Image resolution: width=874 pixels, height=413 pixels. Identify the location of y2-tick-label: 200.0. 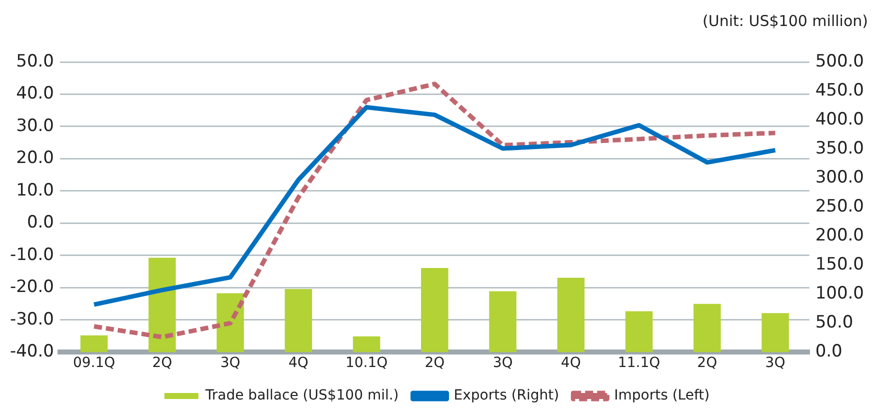
(839, 236).